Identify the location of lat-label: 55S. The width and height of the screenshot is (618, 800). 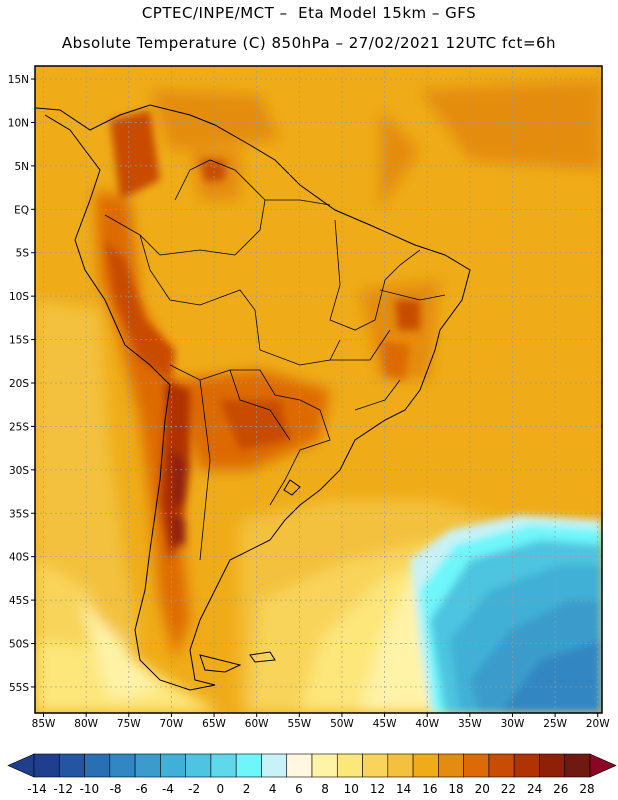
(19, 688).